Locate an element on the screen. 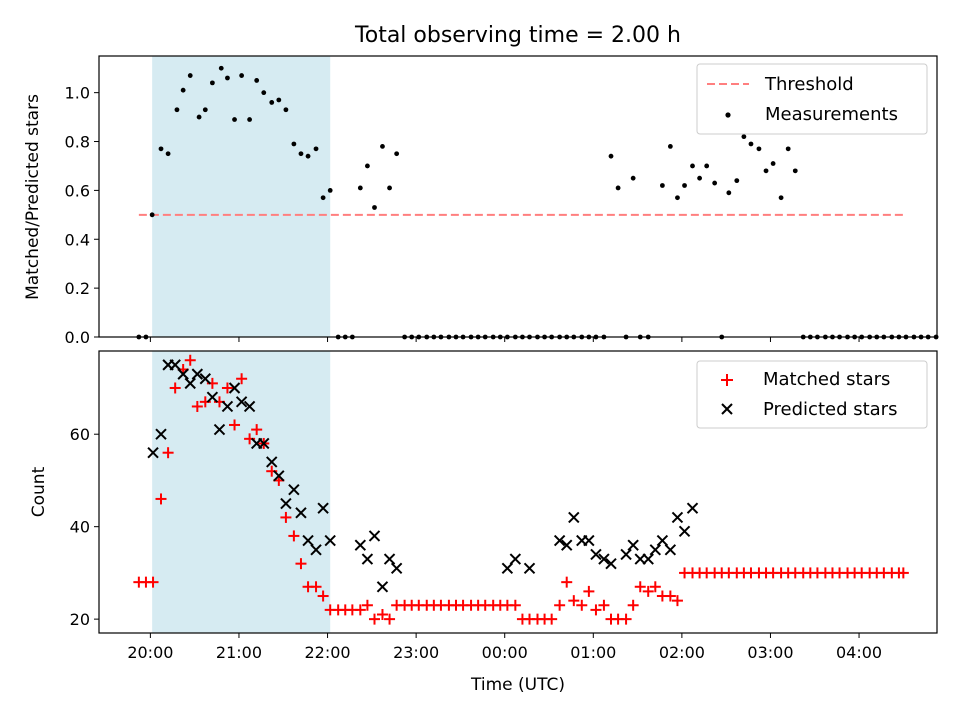 This screenshot has height=720, width=960. top-ytick-label: 0.0 is located at coordinates (77, 337).